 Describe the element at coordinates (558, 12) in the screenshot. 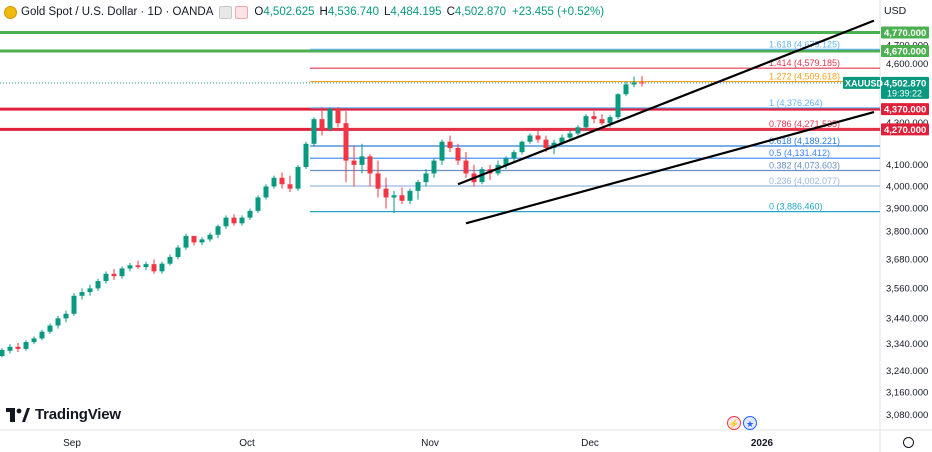

I see `change-value: +23.455 (+0.52%)` at that location.